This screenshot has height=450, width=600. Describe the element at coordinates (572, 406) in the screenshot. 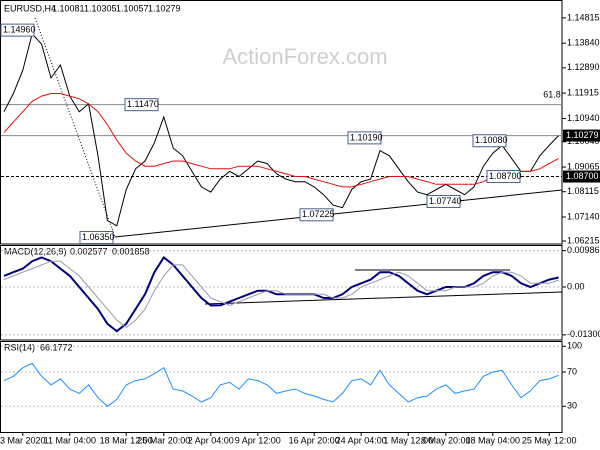

I see `y-tick-label: 30` at that location.